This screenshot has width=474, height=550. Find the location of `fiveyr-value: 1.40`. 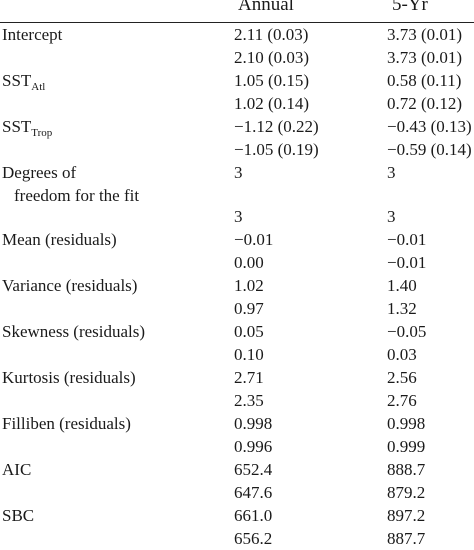

fiveyr-value: 1.40 is located at coordinates (402, 285).